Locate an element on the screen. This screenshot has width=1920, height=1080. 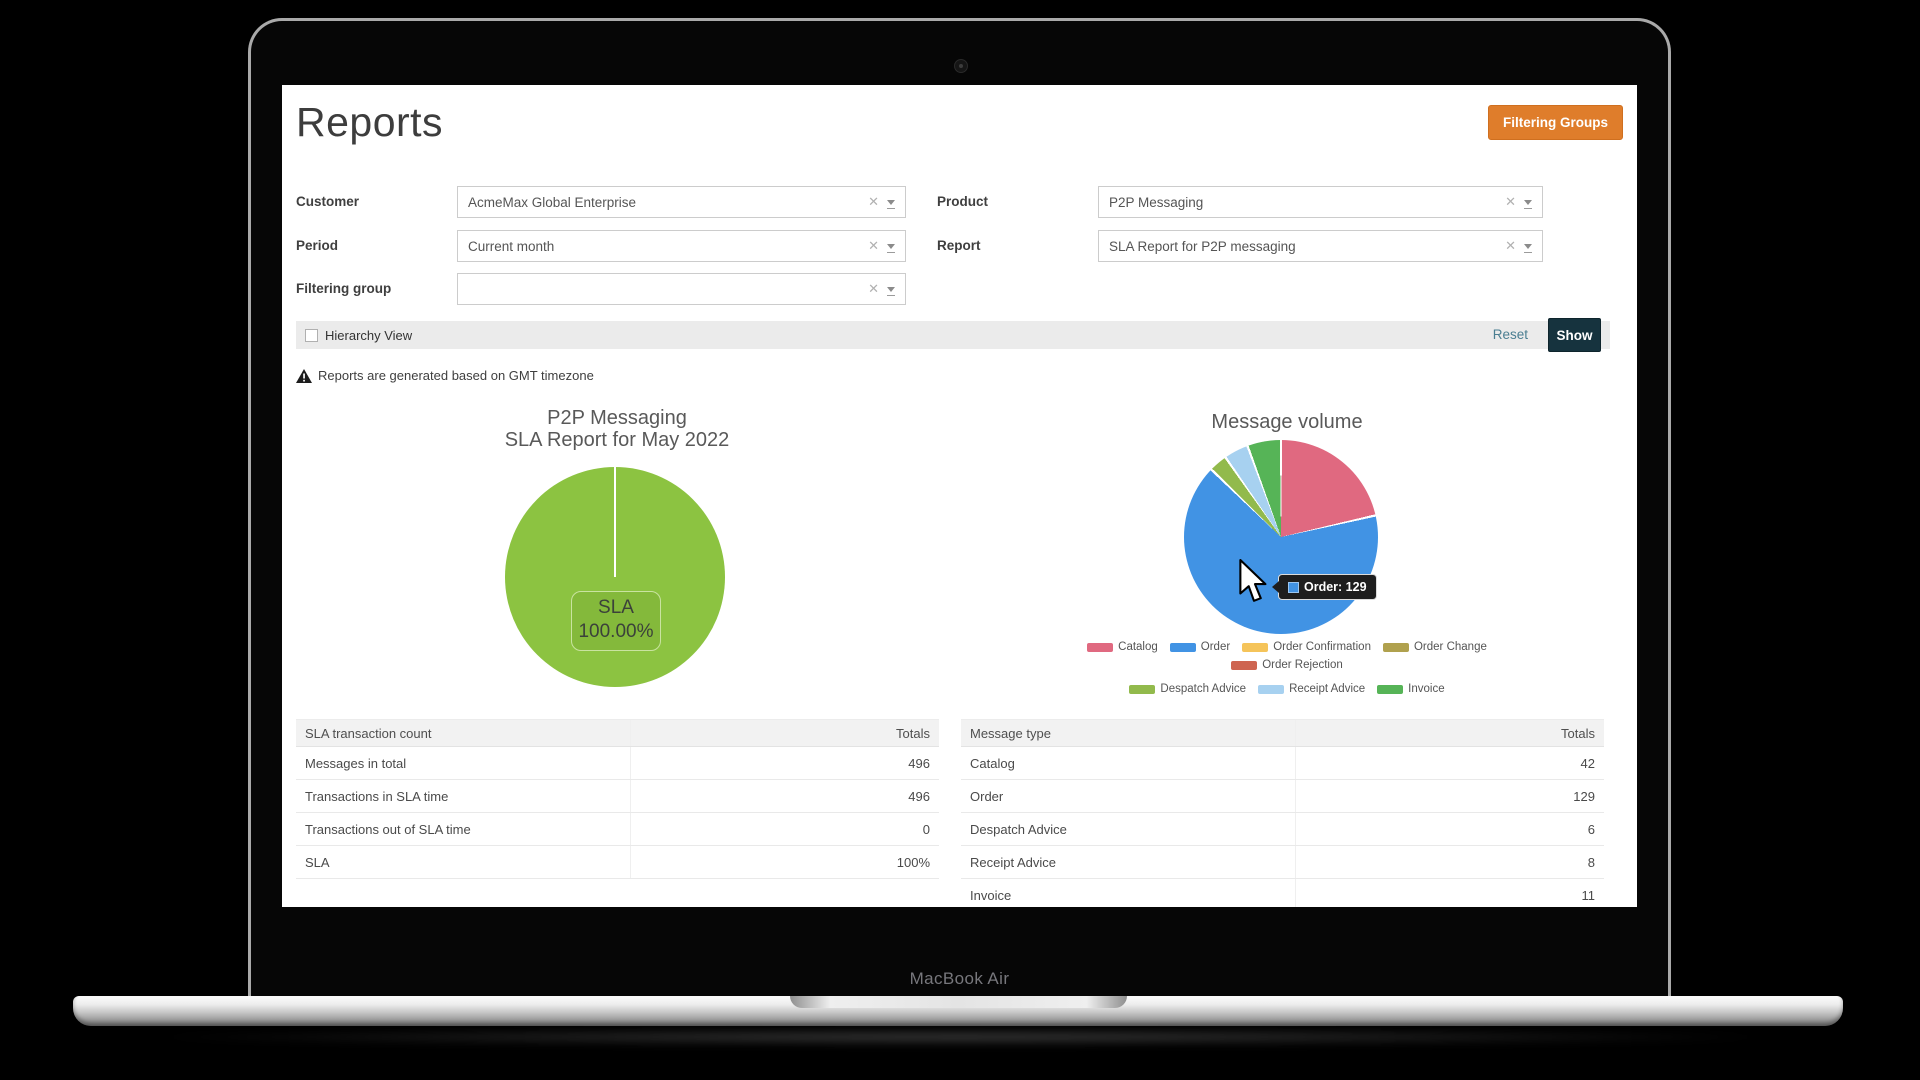
show-button: Show is located at coordinates (1574, 335).